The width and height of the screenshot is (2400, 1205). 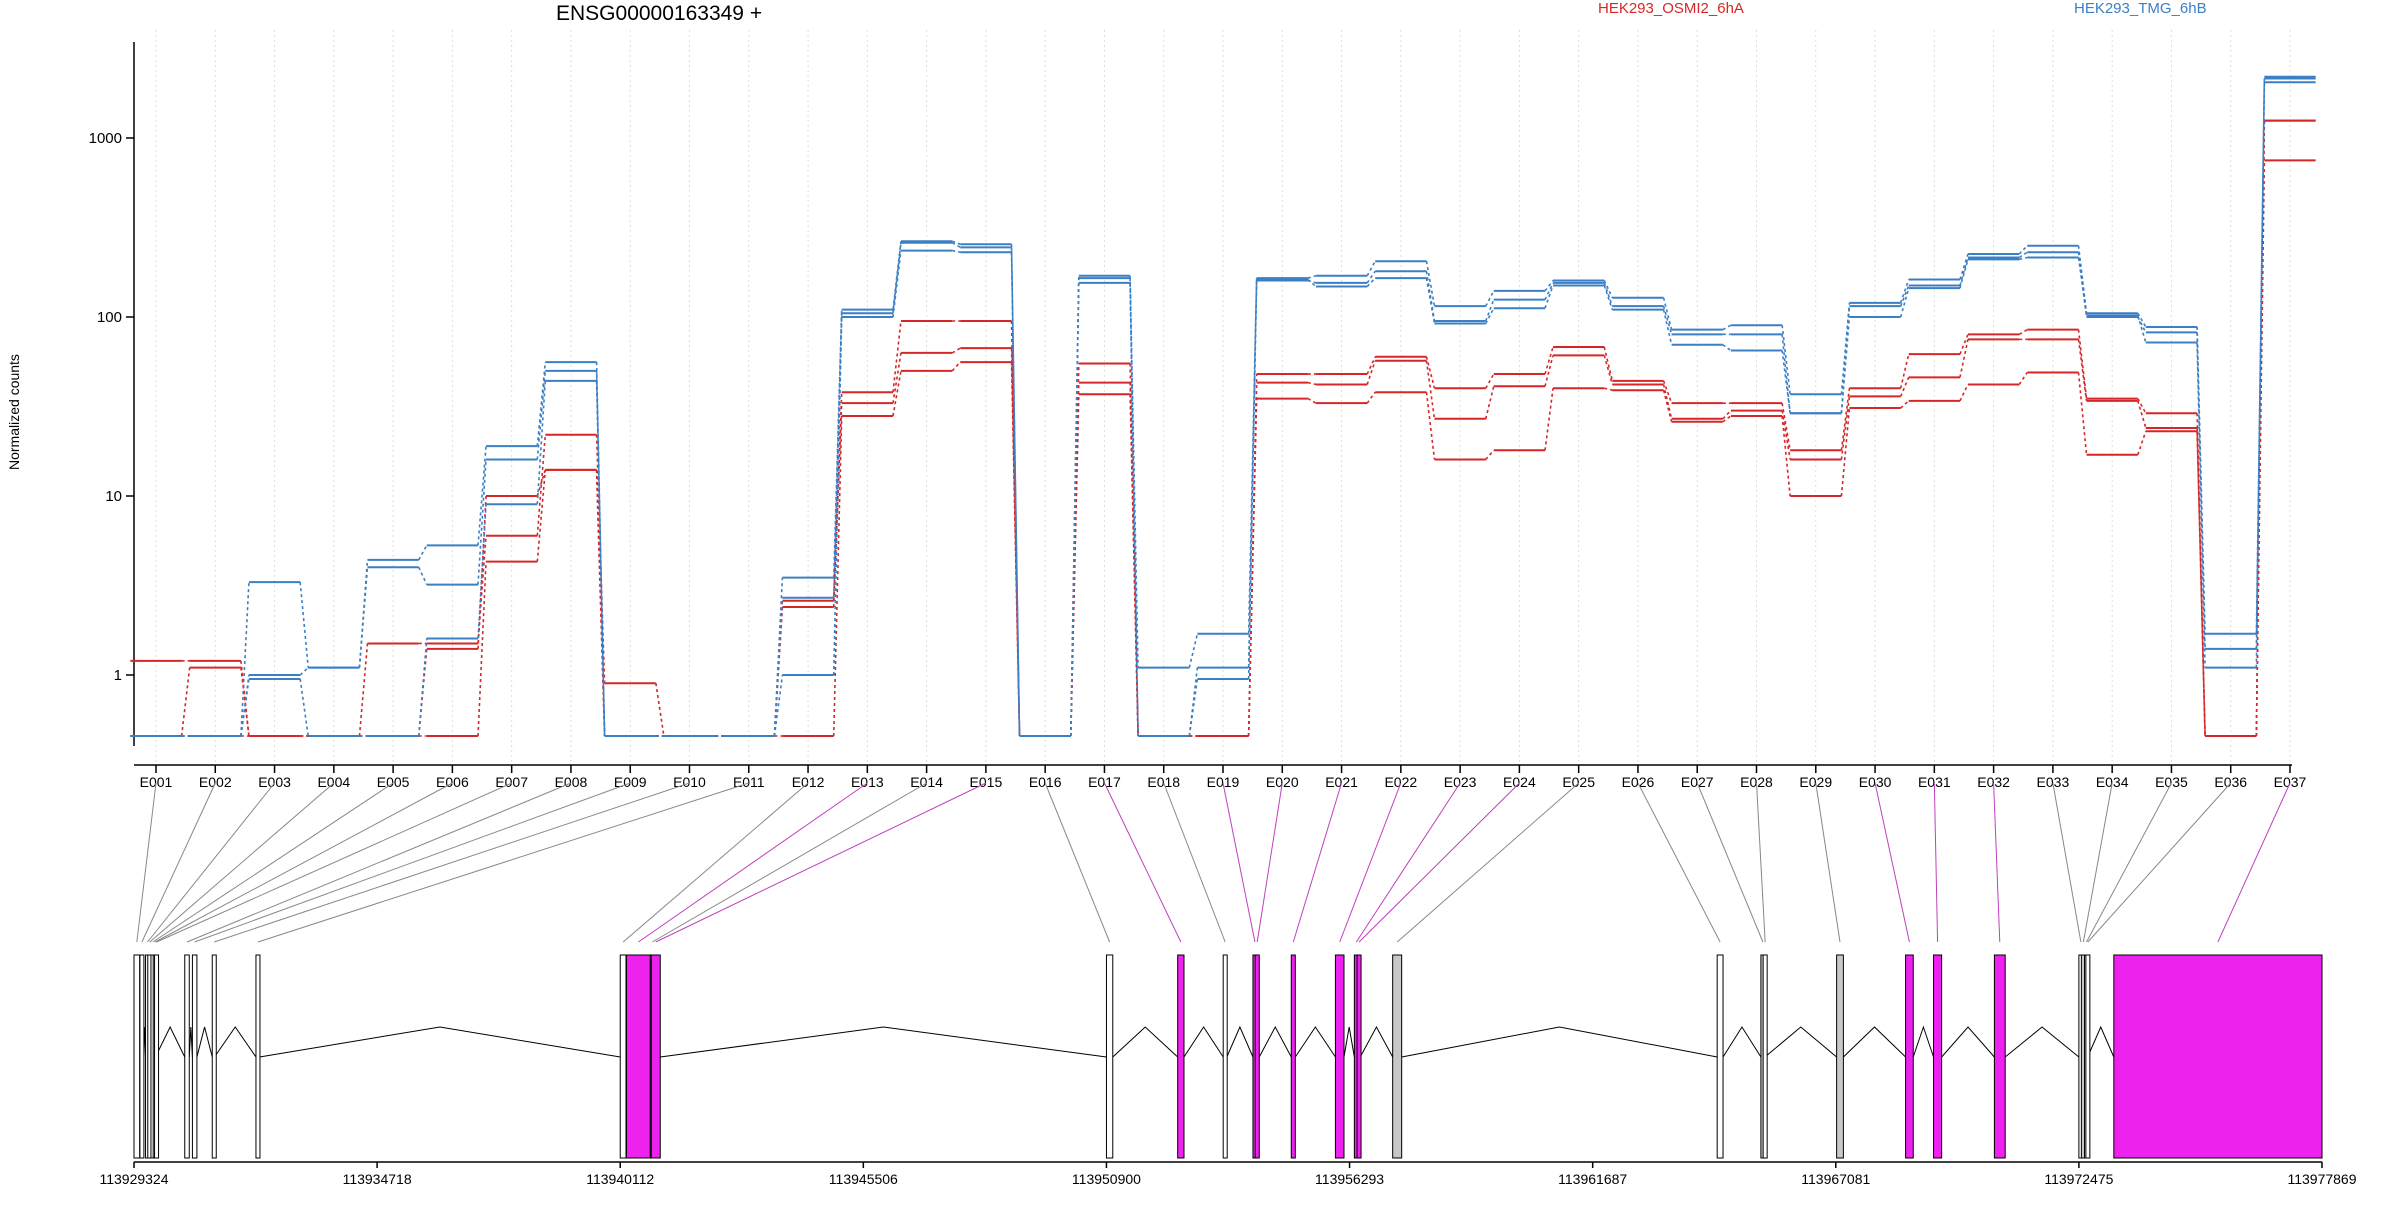 I want to click on y-axis-label: Normalized counts, so click(x=14, y=412).